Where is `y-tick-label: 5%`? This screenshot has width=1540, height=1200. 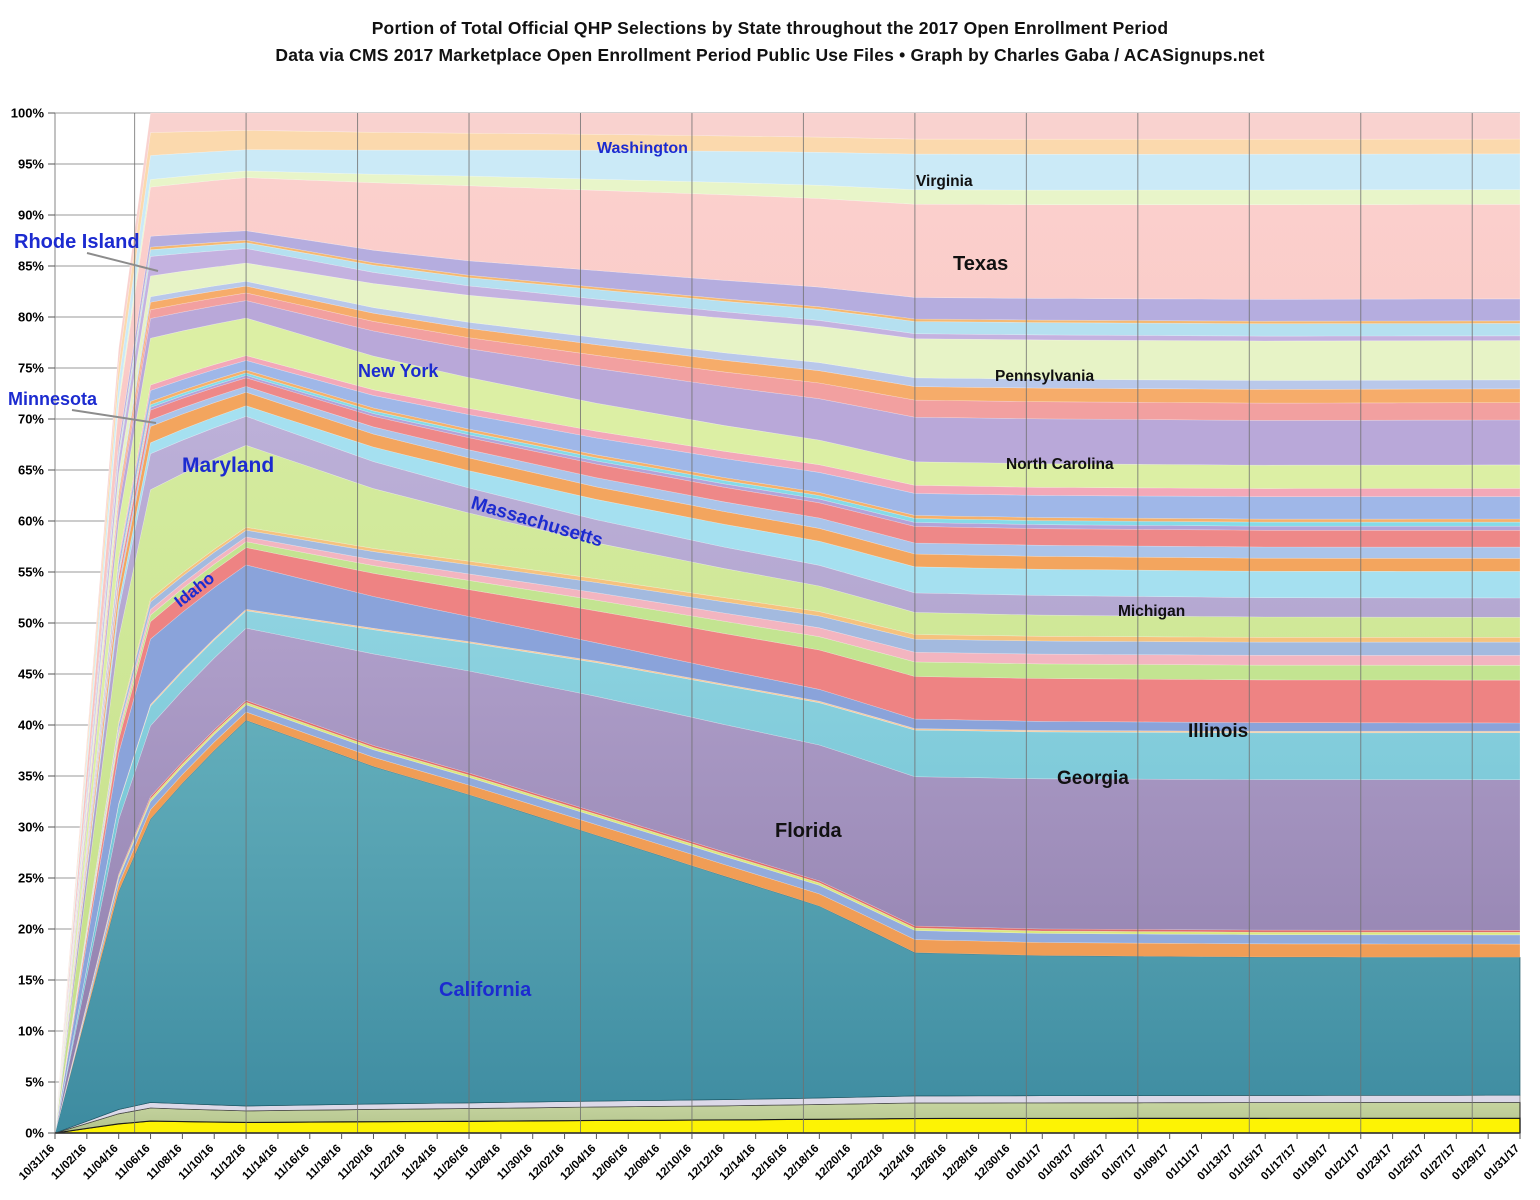
y-tick-label: 5% is located at coordinates (34, 1082).